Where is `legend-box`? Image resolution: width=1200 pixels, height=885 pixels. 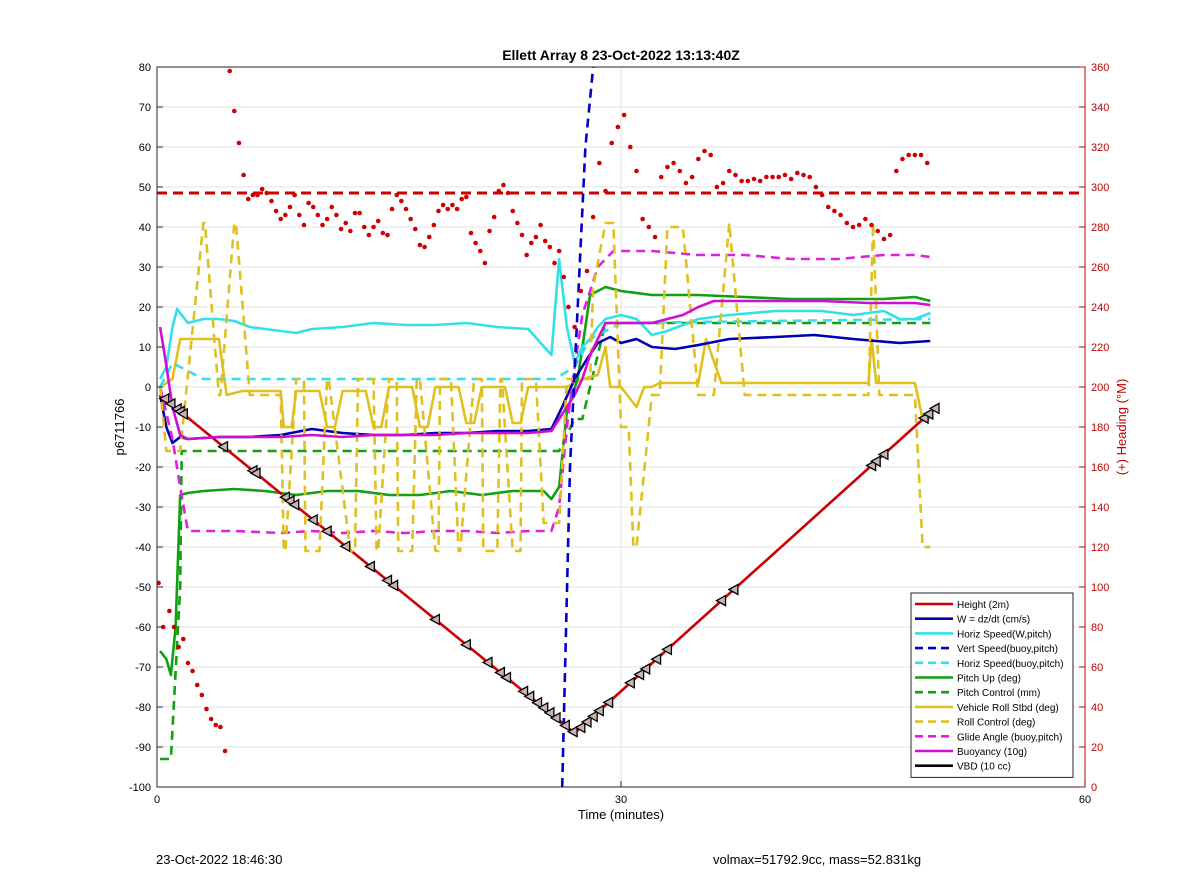 legend-box is located at coordinates (992, 685).